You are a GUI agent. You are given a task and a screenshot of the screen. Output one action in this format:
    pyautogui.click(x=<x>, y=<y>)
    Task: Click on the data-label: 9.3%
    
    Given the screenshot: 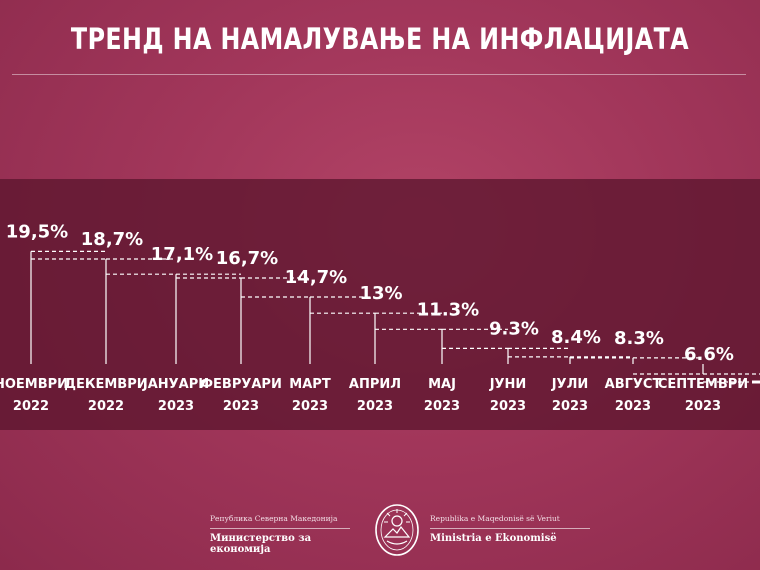 What is the action you would take?
    pyautogui.click(x=514, y=328)
    